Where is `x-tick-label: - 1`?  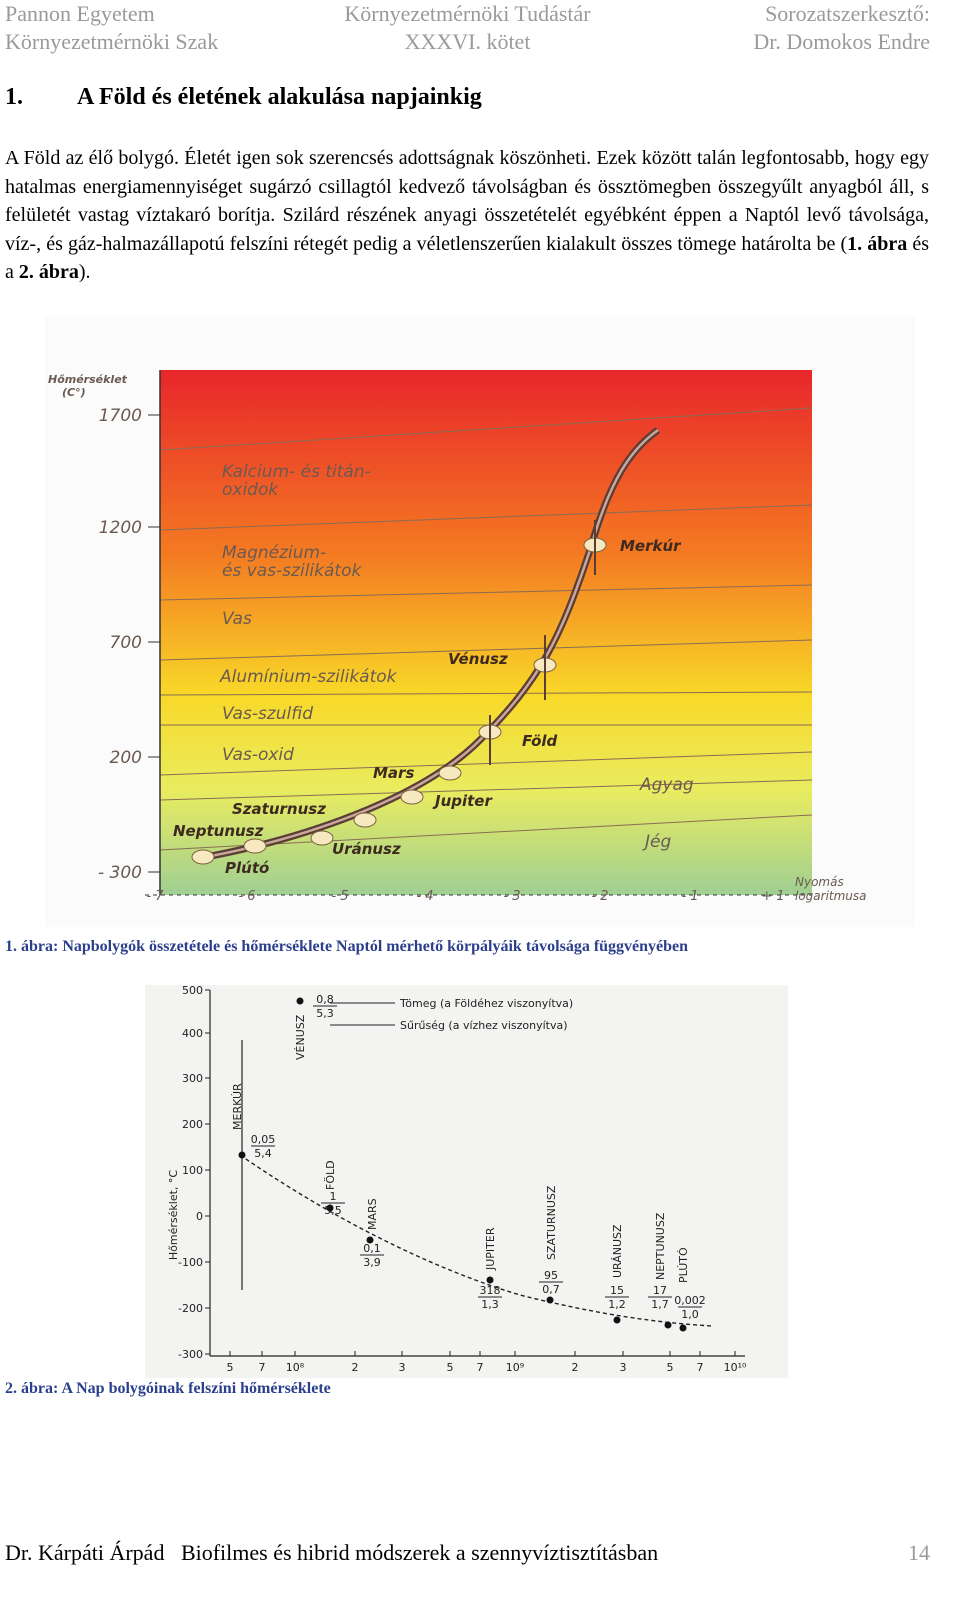 x-tick-label: - 1 is located at coordinates (689, 896).